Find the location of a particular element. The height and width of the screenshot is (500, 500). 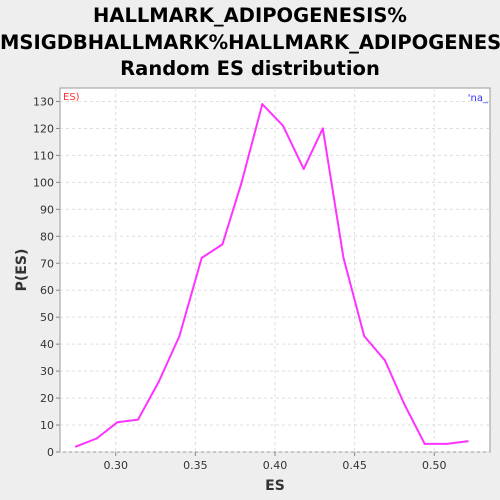

x-tick-label: 0.45 is located at coordinates (354, 465).